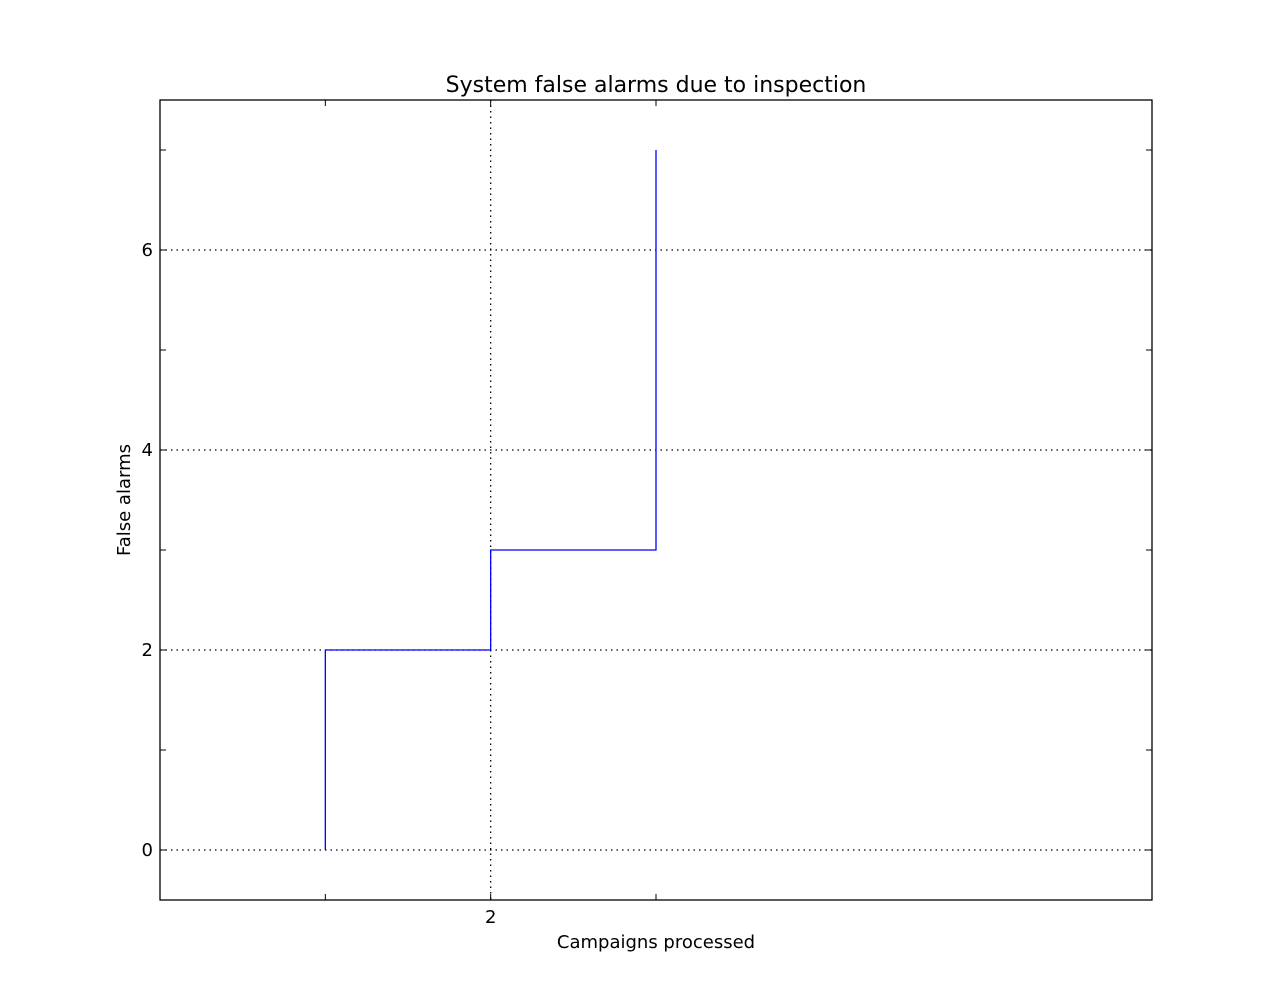  I want to click on chart-title: System false alarms due to inspection, so click(656, 85).